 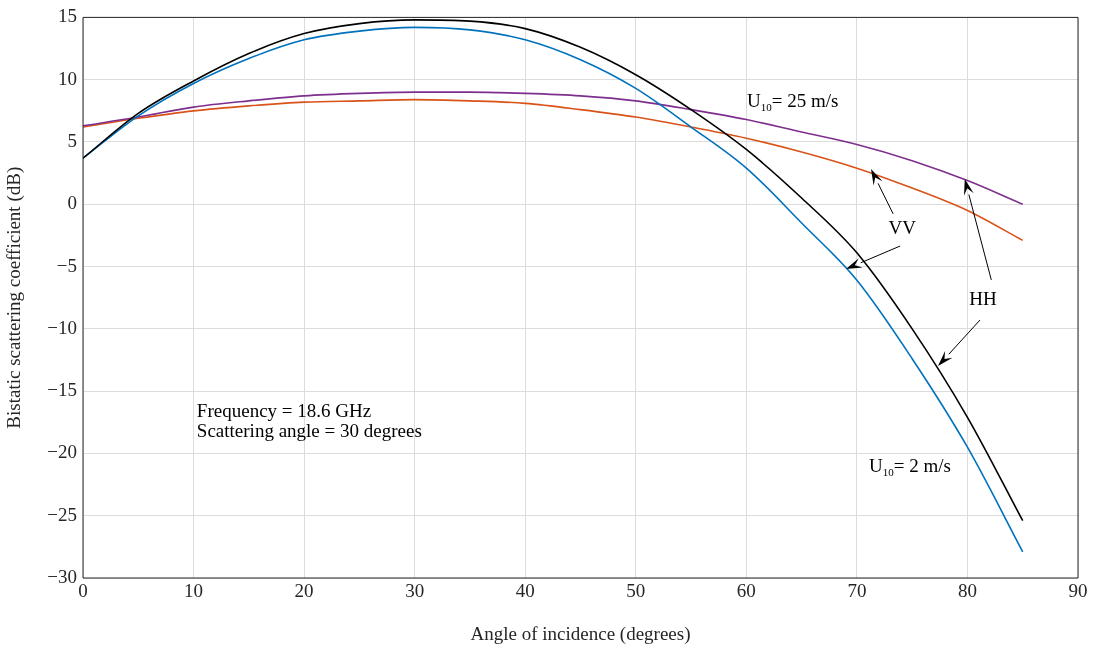 I want to click on x-tick-label: 20, so click(x=304, y=591).